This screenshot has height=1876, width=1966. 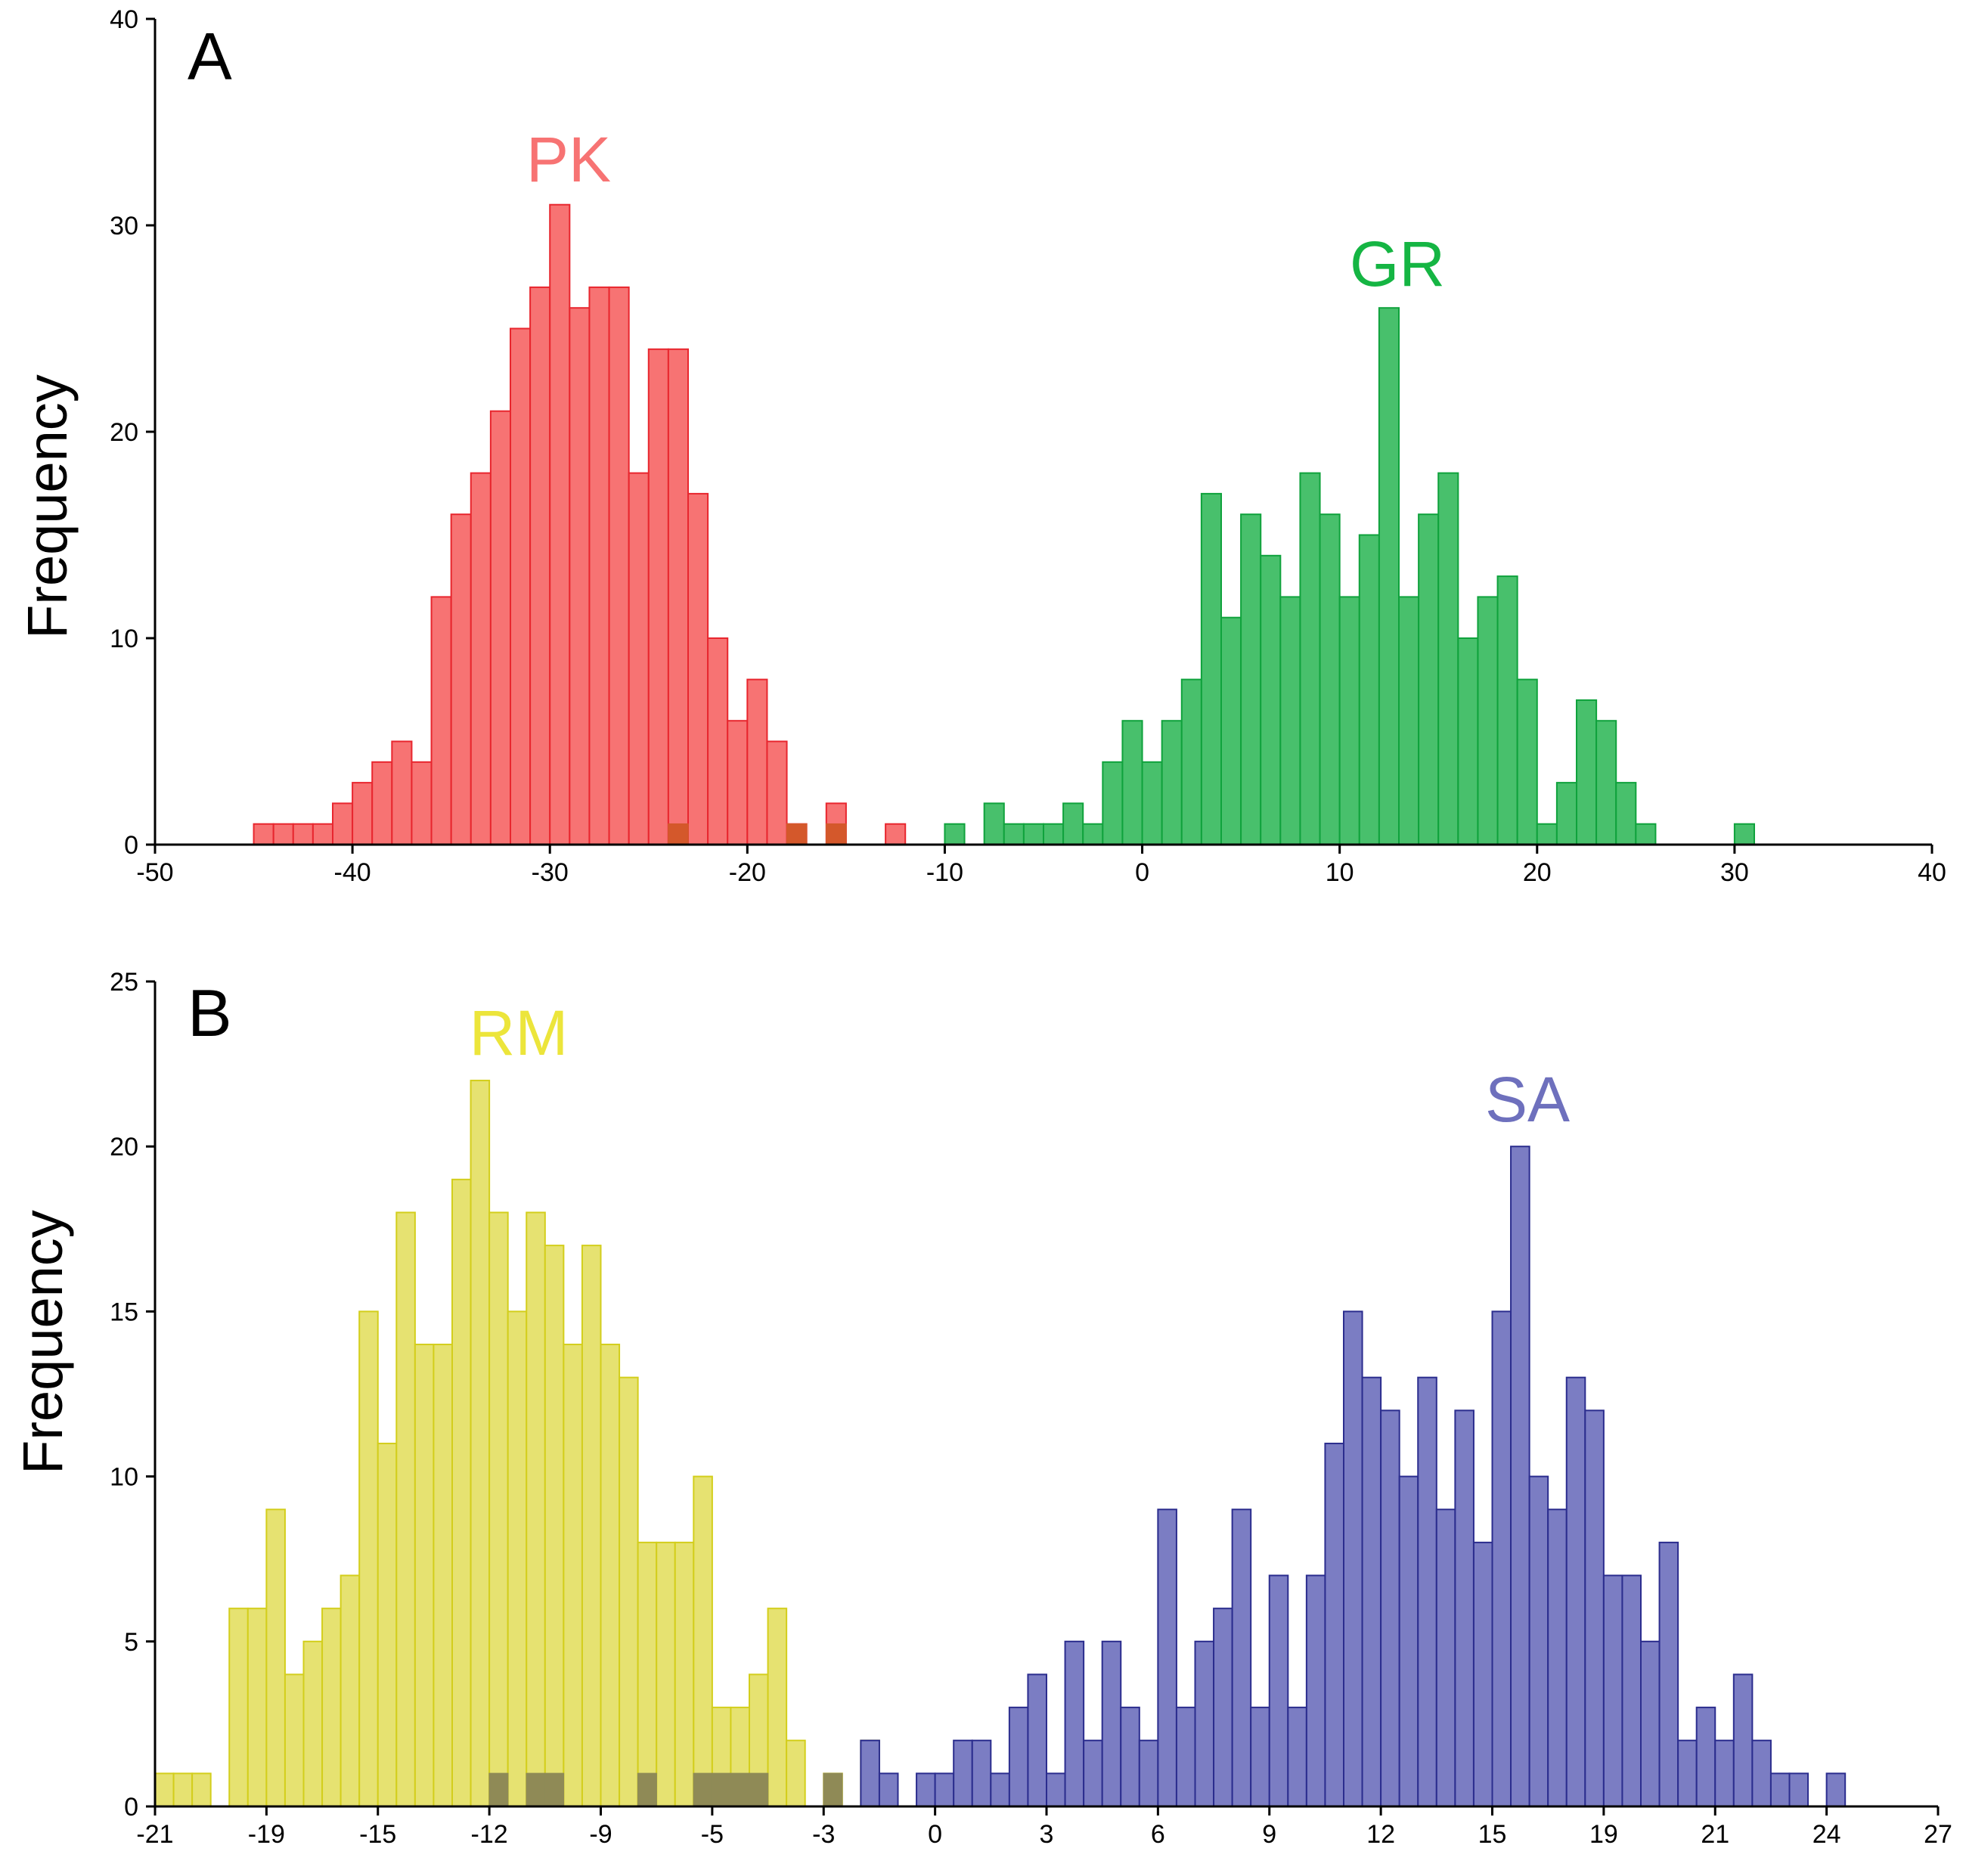 I want to click on x-tick-label: -10, so click(x=944, y=872).